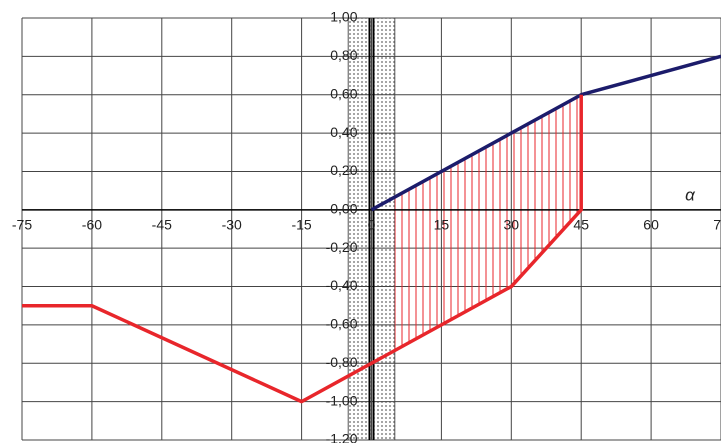  Describe the element at coordinates (442, 225) in the screenshot. I see `x-tick-label: 15` at that location.